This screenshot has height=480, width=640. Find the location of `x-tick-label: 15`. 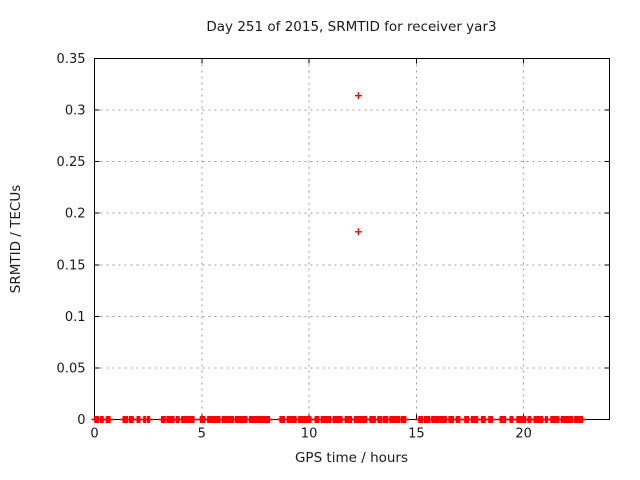

x-tick-label: 15 is located at coordinates (416, 434).